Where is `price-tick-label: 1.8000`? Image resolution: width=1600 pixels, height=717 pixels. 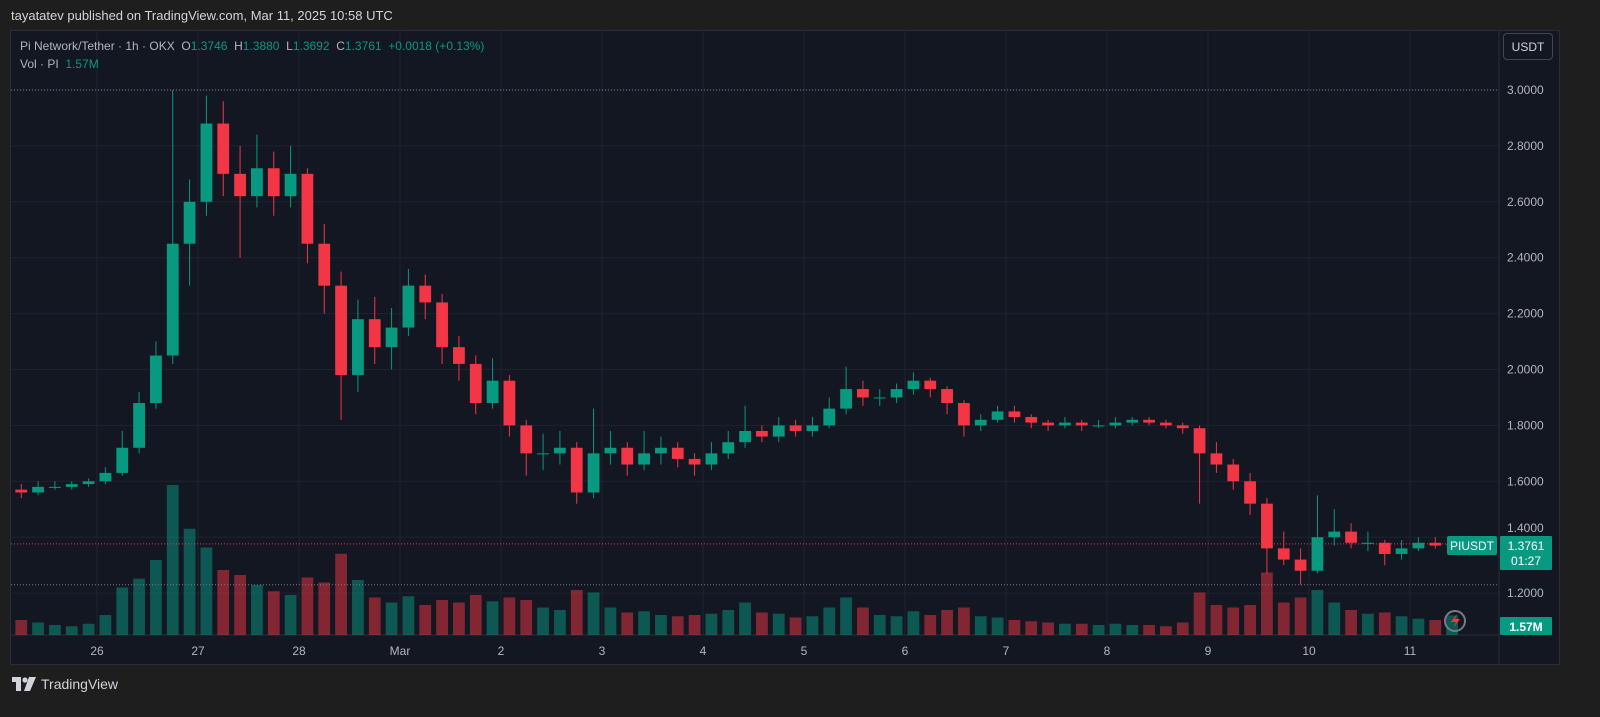
price-tick-label: 1.8000 is located at coordinates (1525, 425).